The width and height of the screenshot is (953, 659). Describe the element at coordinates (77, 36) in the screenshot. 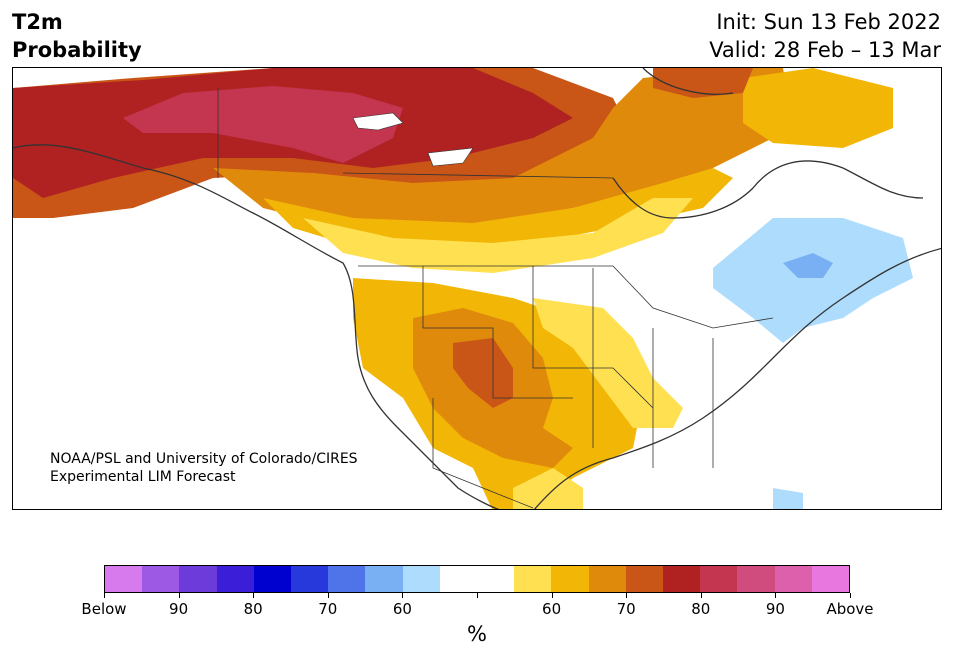

I see `map-title: T2m Probability` at that location.